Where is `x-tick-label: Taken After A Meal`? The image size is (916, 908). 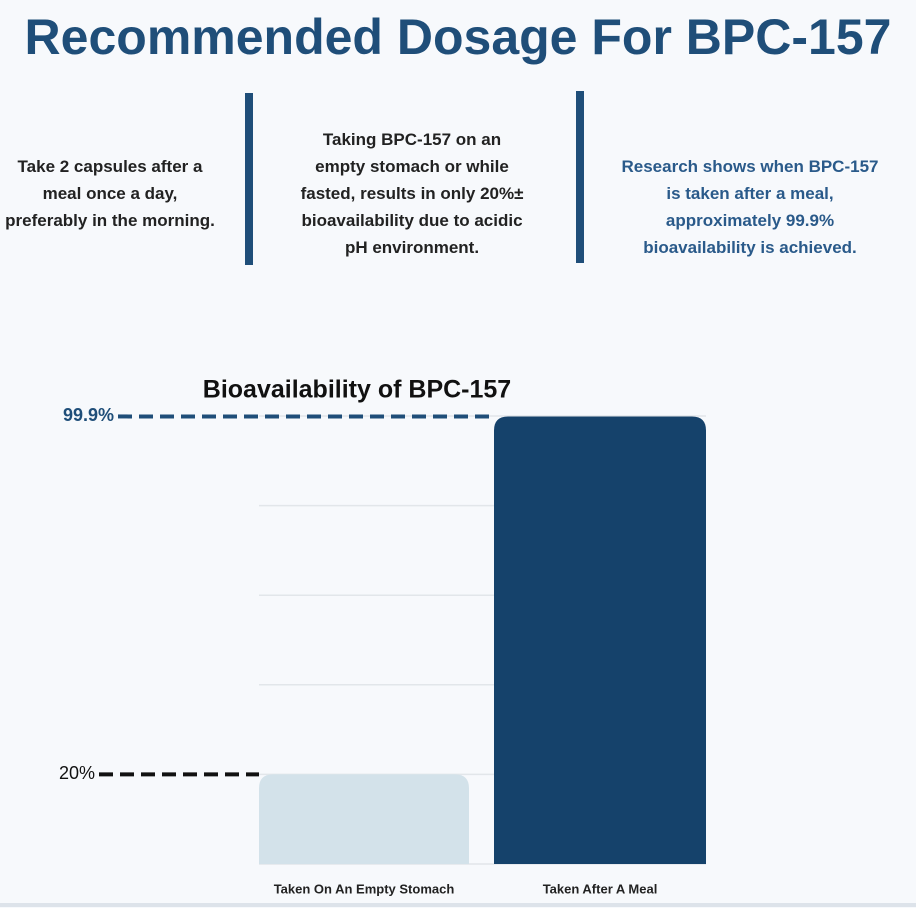
x-tick-label: Taken After A Meal is located at coordinates (600, 888).